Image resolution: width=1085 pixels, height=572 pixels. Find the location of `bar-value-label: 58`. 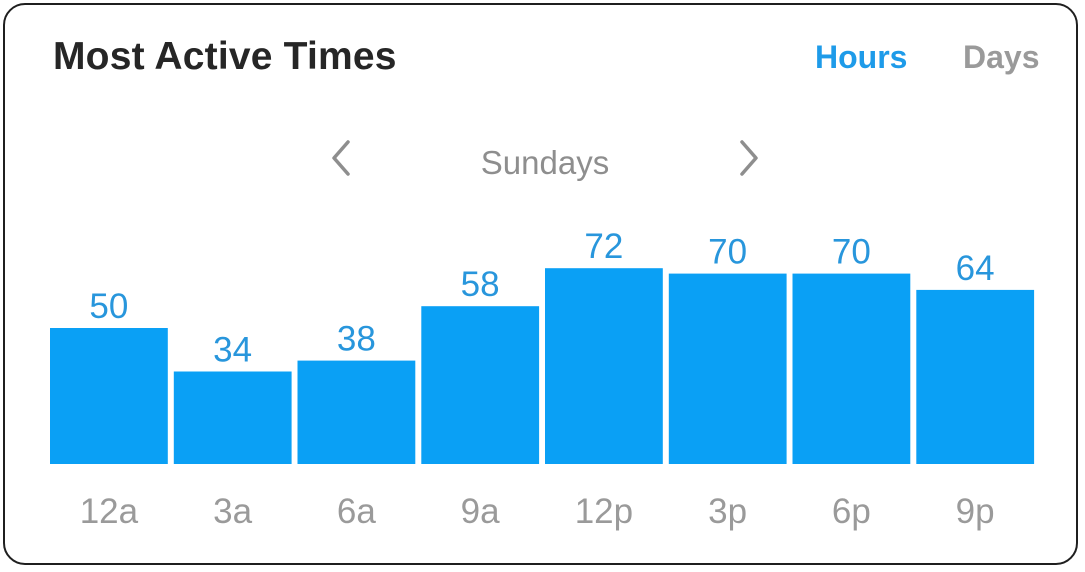

bar-value-label: 58 is located at coordinates (480, 284).